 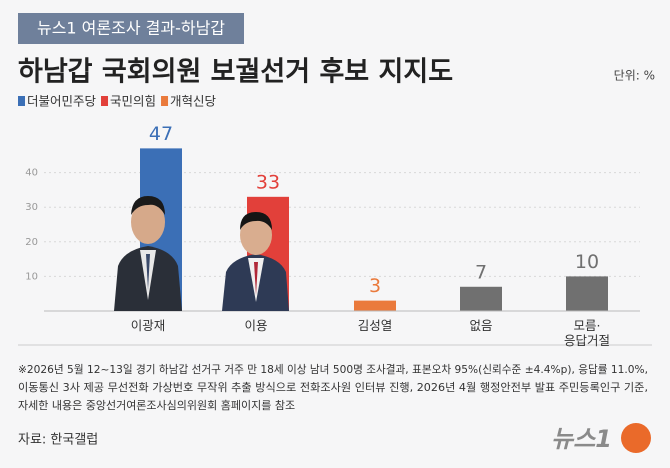 I want to click on value-label: 10, so click(x=587, y=262).